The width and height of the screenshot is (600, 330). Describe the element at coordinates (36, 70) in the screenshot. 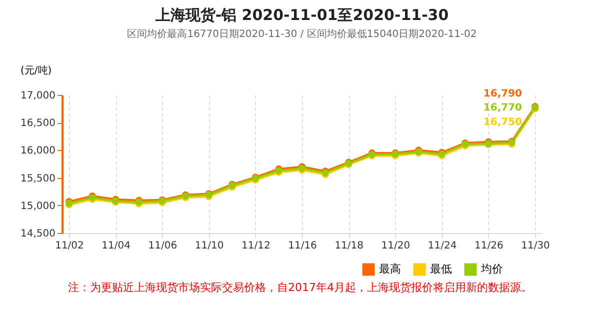

I see `y-axis-title: (元/吨)` at that location.